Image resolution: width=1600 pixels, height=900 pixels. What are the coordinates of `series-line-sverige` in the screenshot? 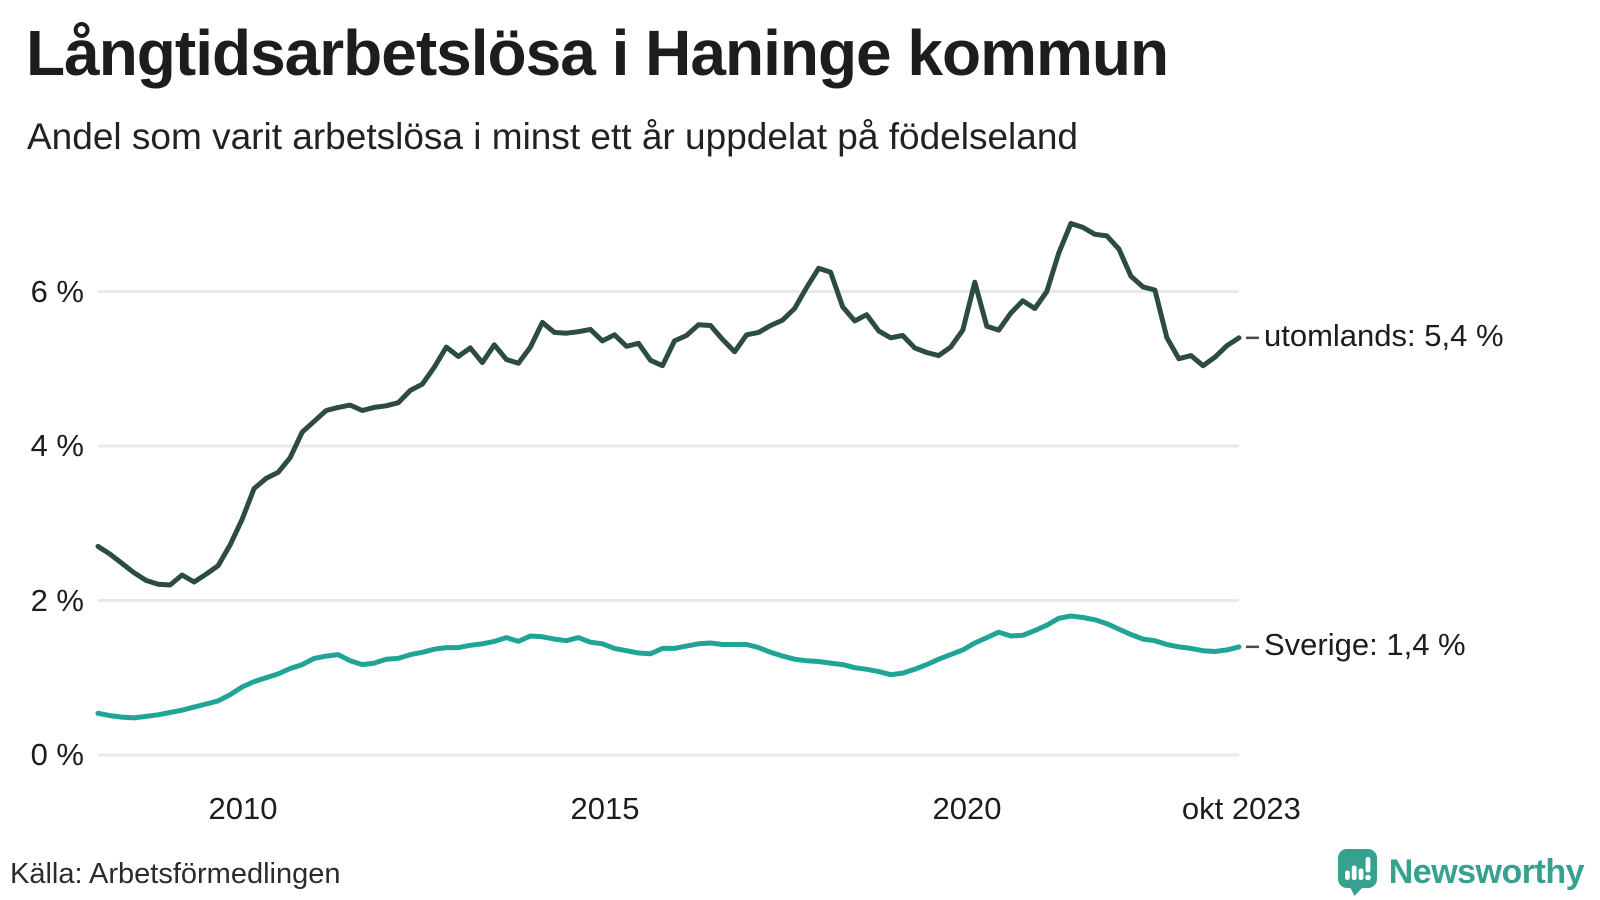 It's located at (668, 667).